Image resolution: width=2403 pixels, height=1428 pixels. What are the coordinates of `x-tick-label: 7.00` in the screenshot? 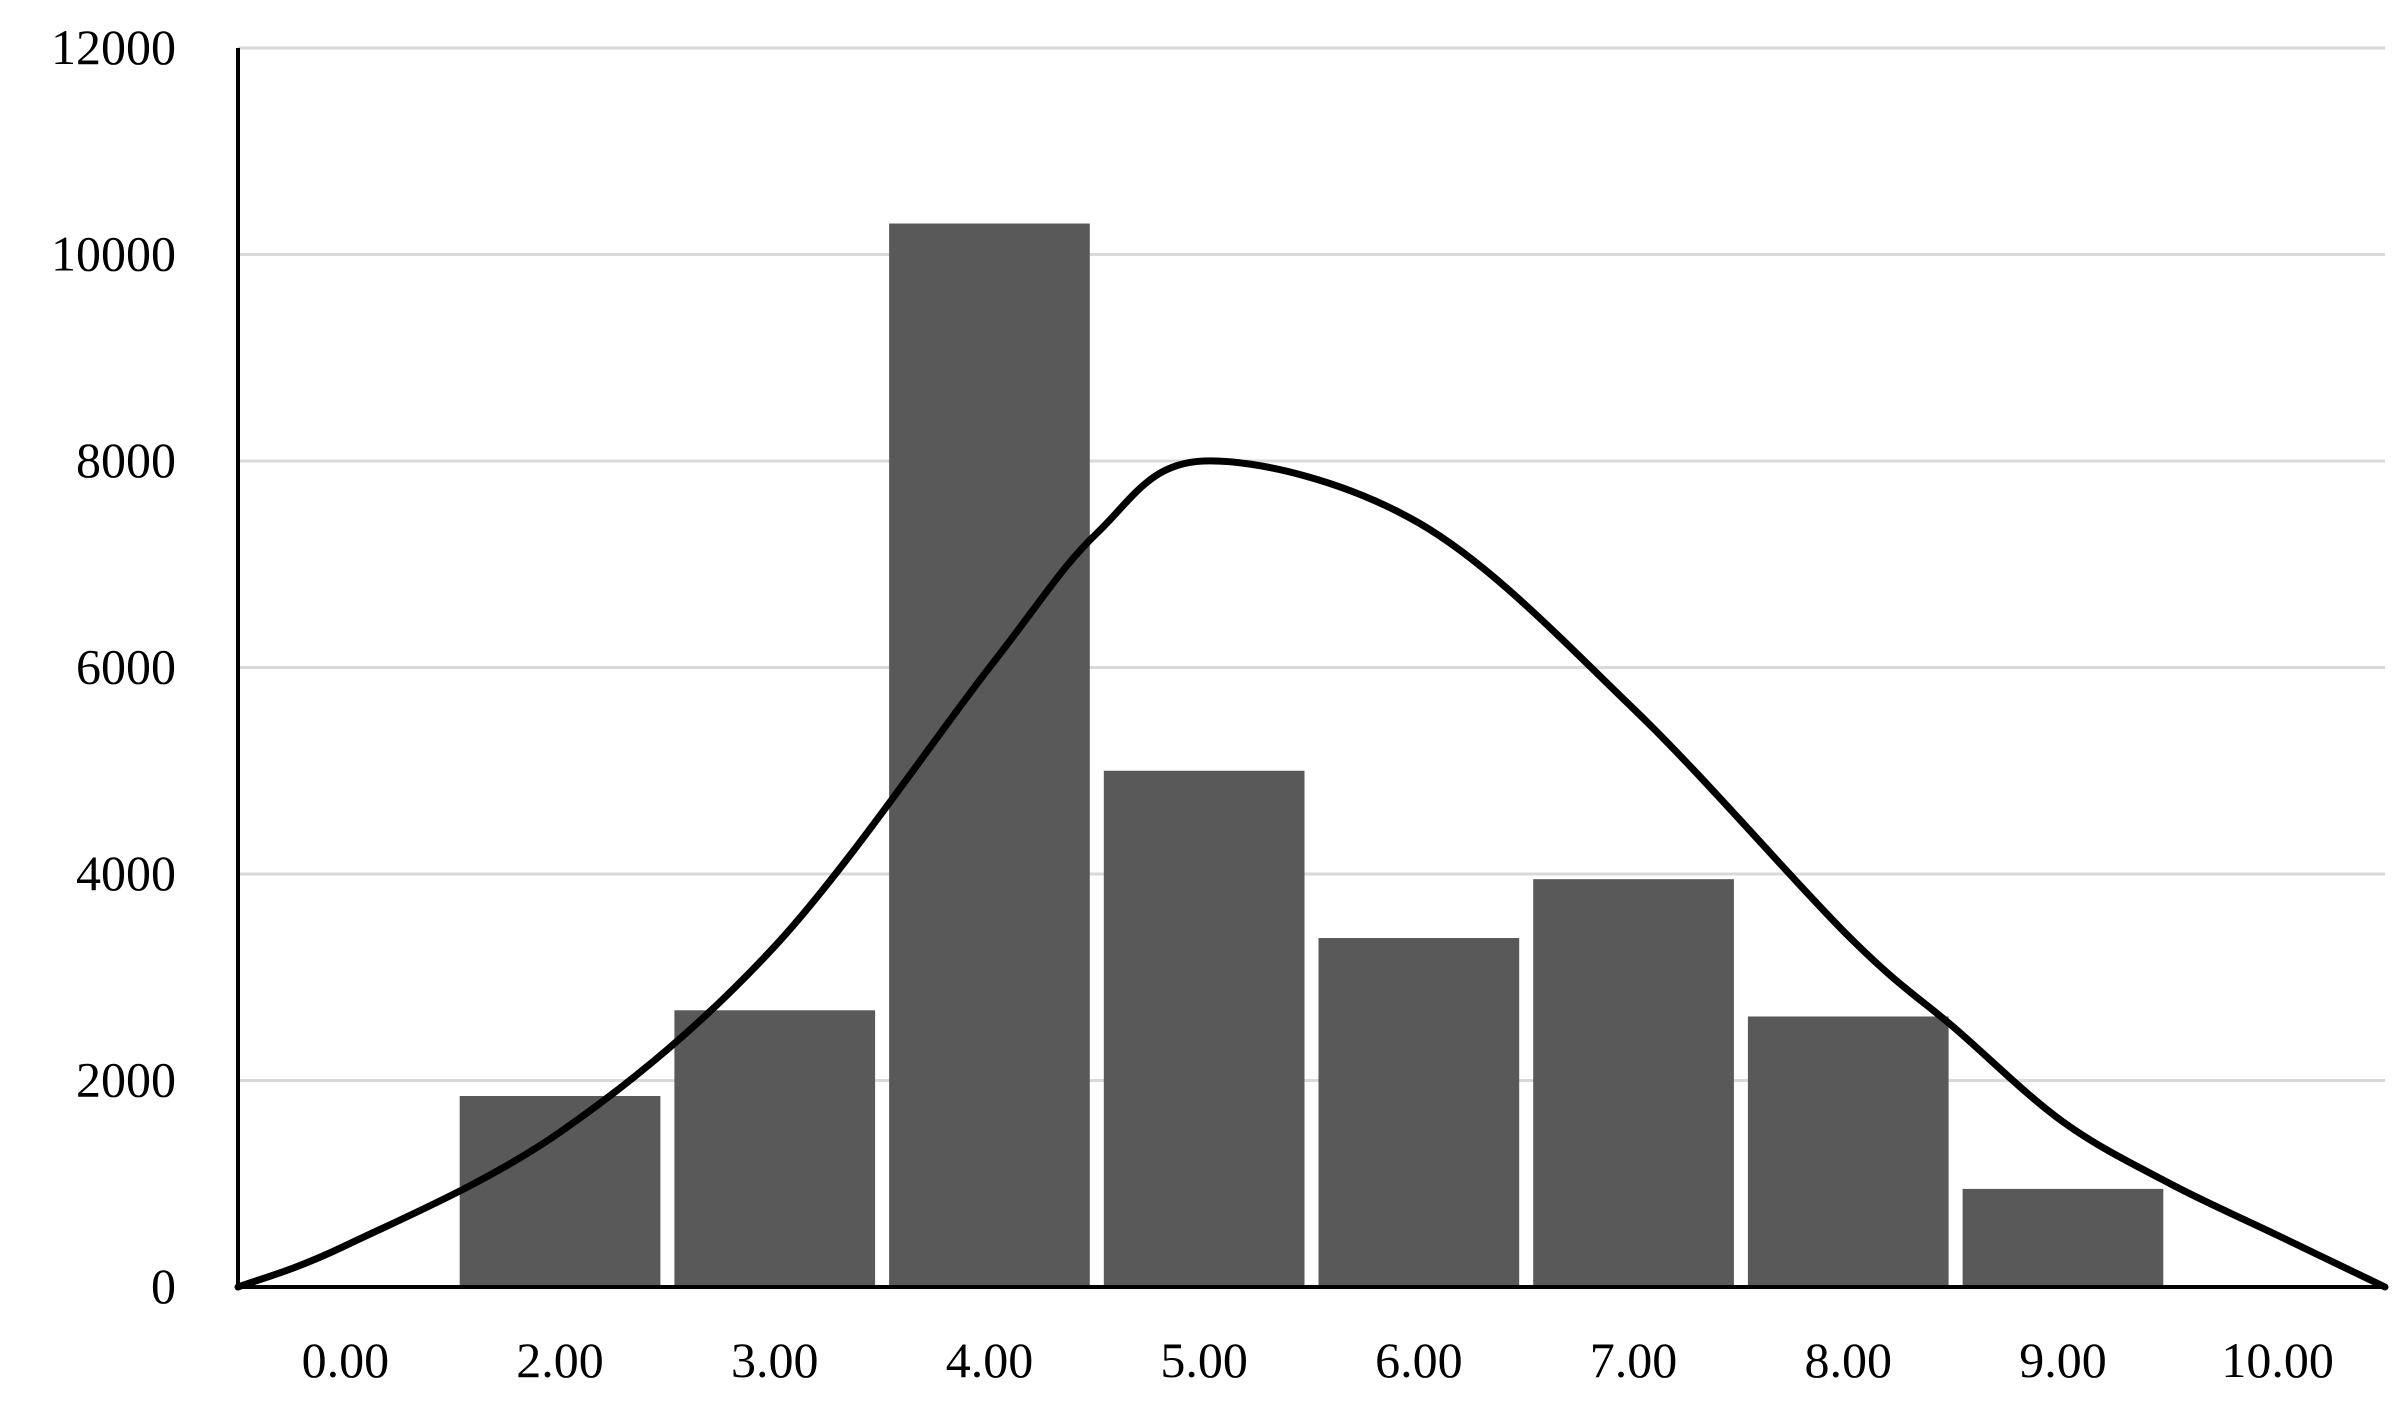 It's located at (1634, 1360).